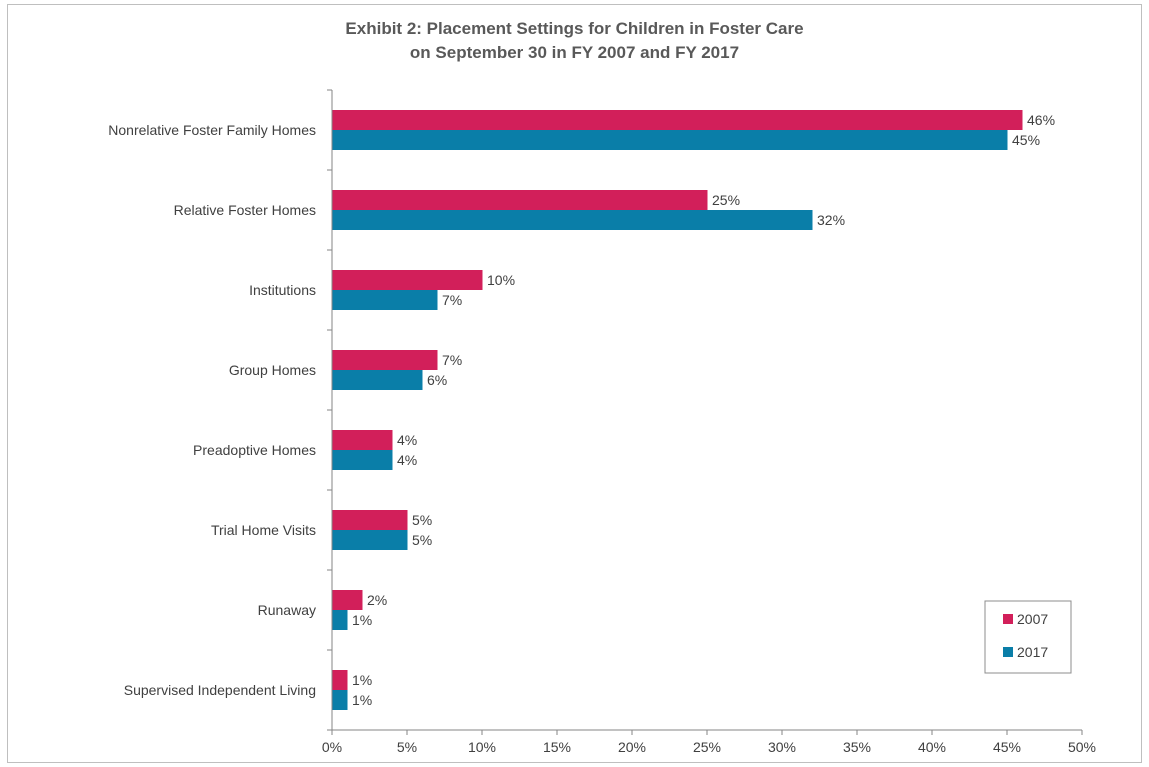 The width and height of the screenshot is (1149, 767). I want to click on data-label-2007: 25%, so click(726, 200).